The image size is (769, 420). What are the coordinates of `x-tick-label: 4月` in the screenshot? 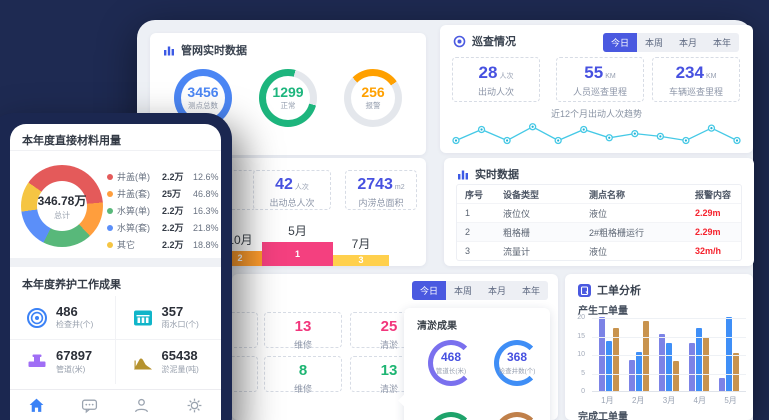 It's located at (699, 400).